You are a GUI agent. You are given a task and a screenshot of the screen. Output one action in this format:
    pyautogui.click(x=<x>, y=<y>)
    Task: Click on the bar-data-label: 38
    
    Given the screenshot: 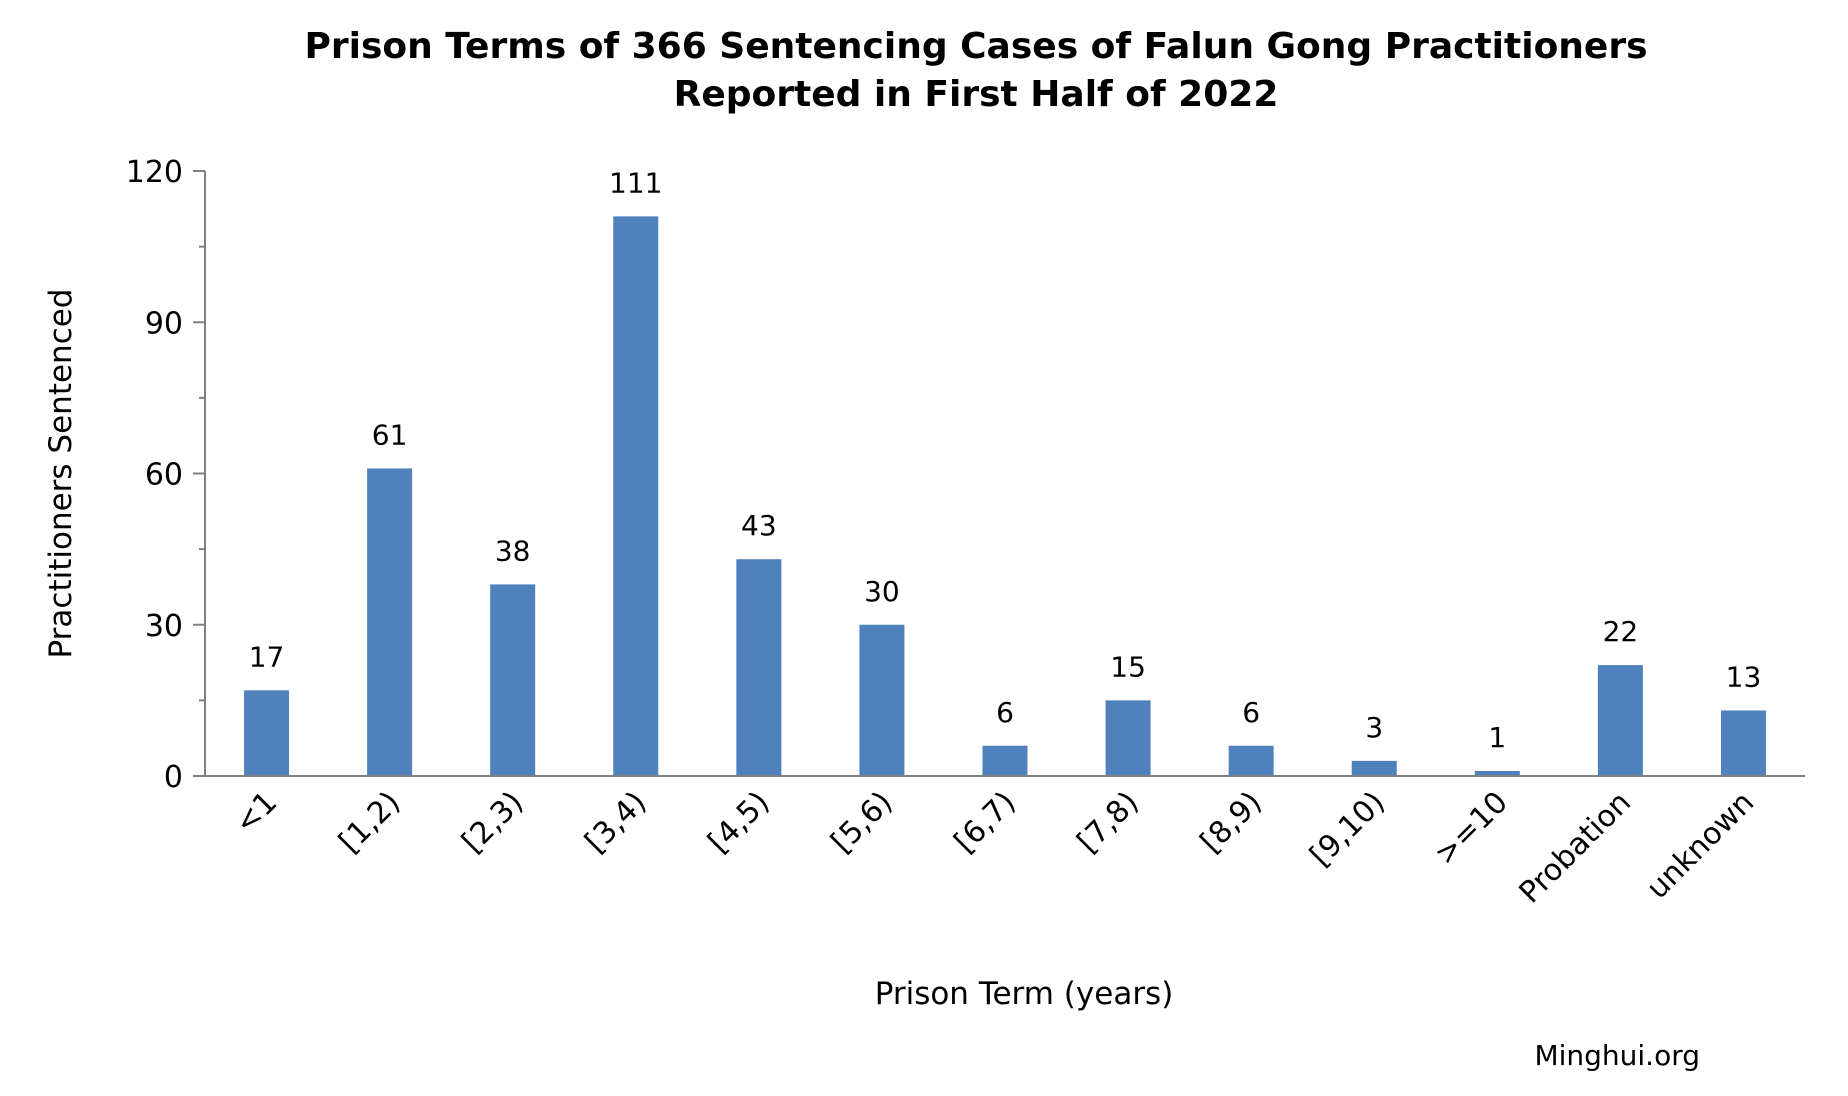 What is the action you would take?
    pyautogui.click(x=513, y=550)
    